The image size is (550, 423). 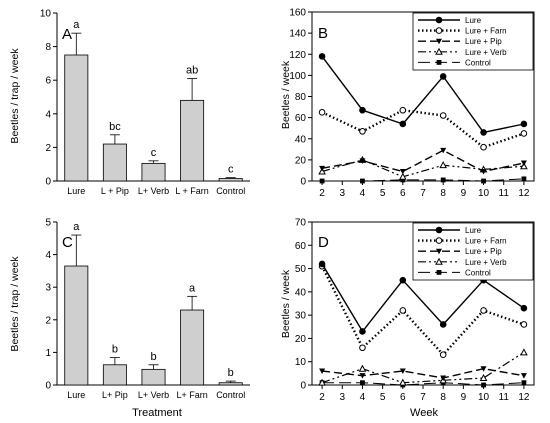 What do you see at coordinates (48, 47) in the screenshot?
I see `y-tick-label: 8` at bounding box center [48, 47].